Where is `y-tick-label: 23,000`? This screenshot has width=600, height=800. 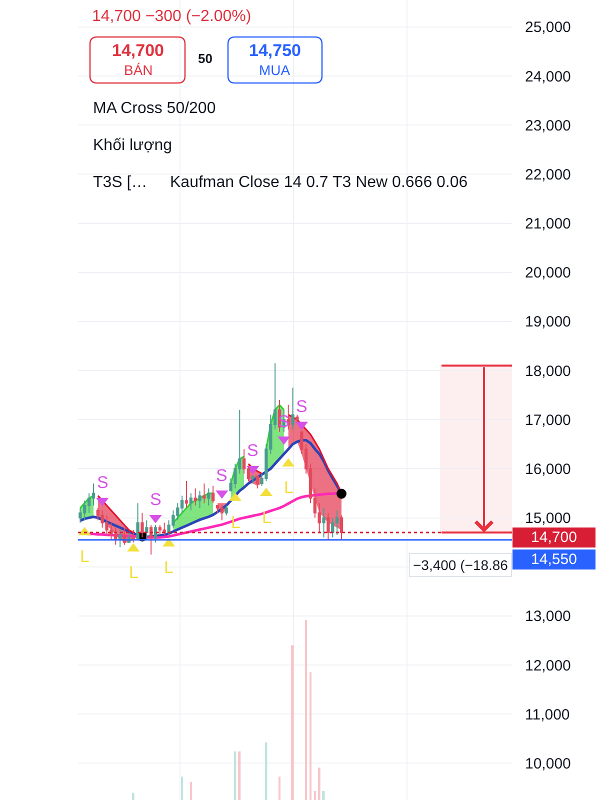 y-tick-label: 23,000 is located at coordinates (548, 125).